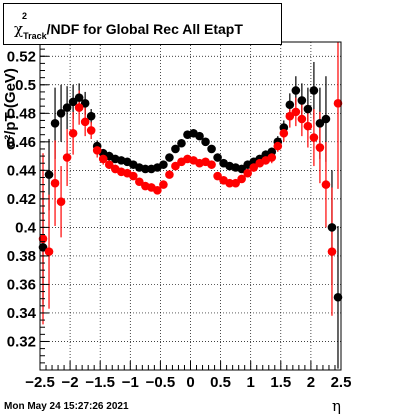 The height and width of the screenshot is (415, 400). What do you see at coordinates (21, 199) in the screenshot?
I see `y-tick-label: 0.42` at bounding box center [21, 199].